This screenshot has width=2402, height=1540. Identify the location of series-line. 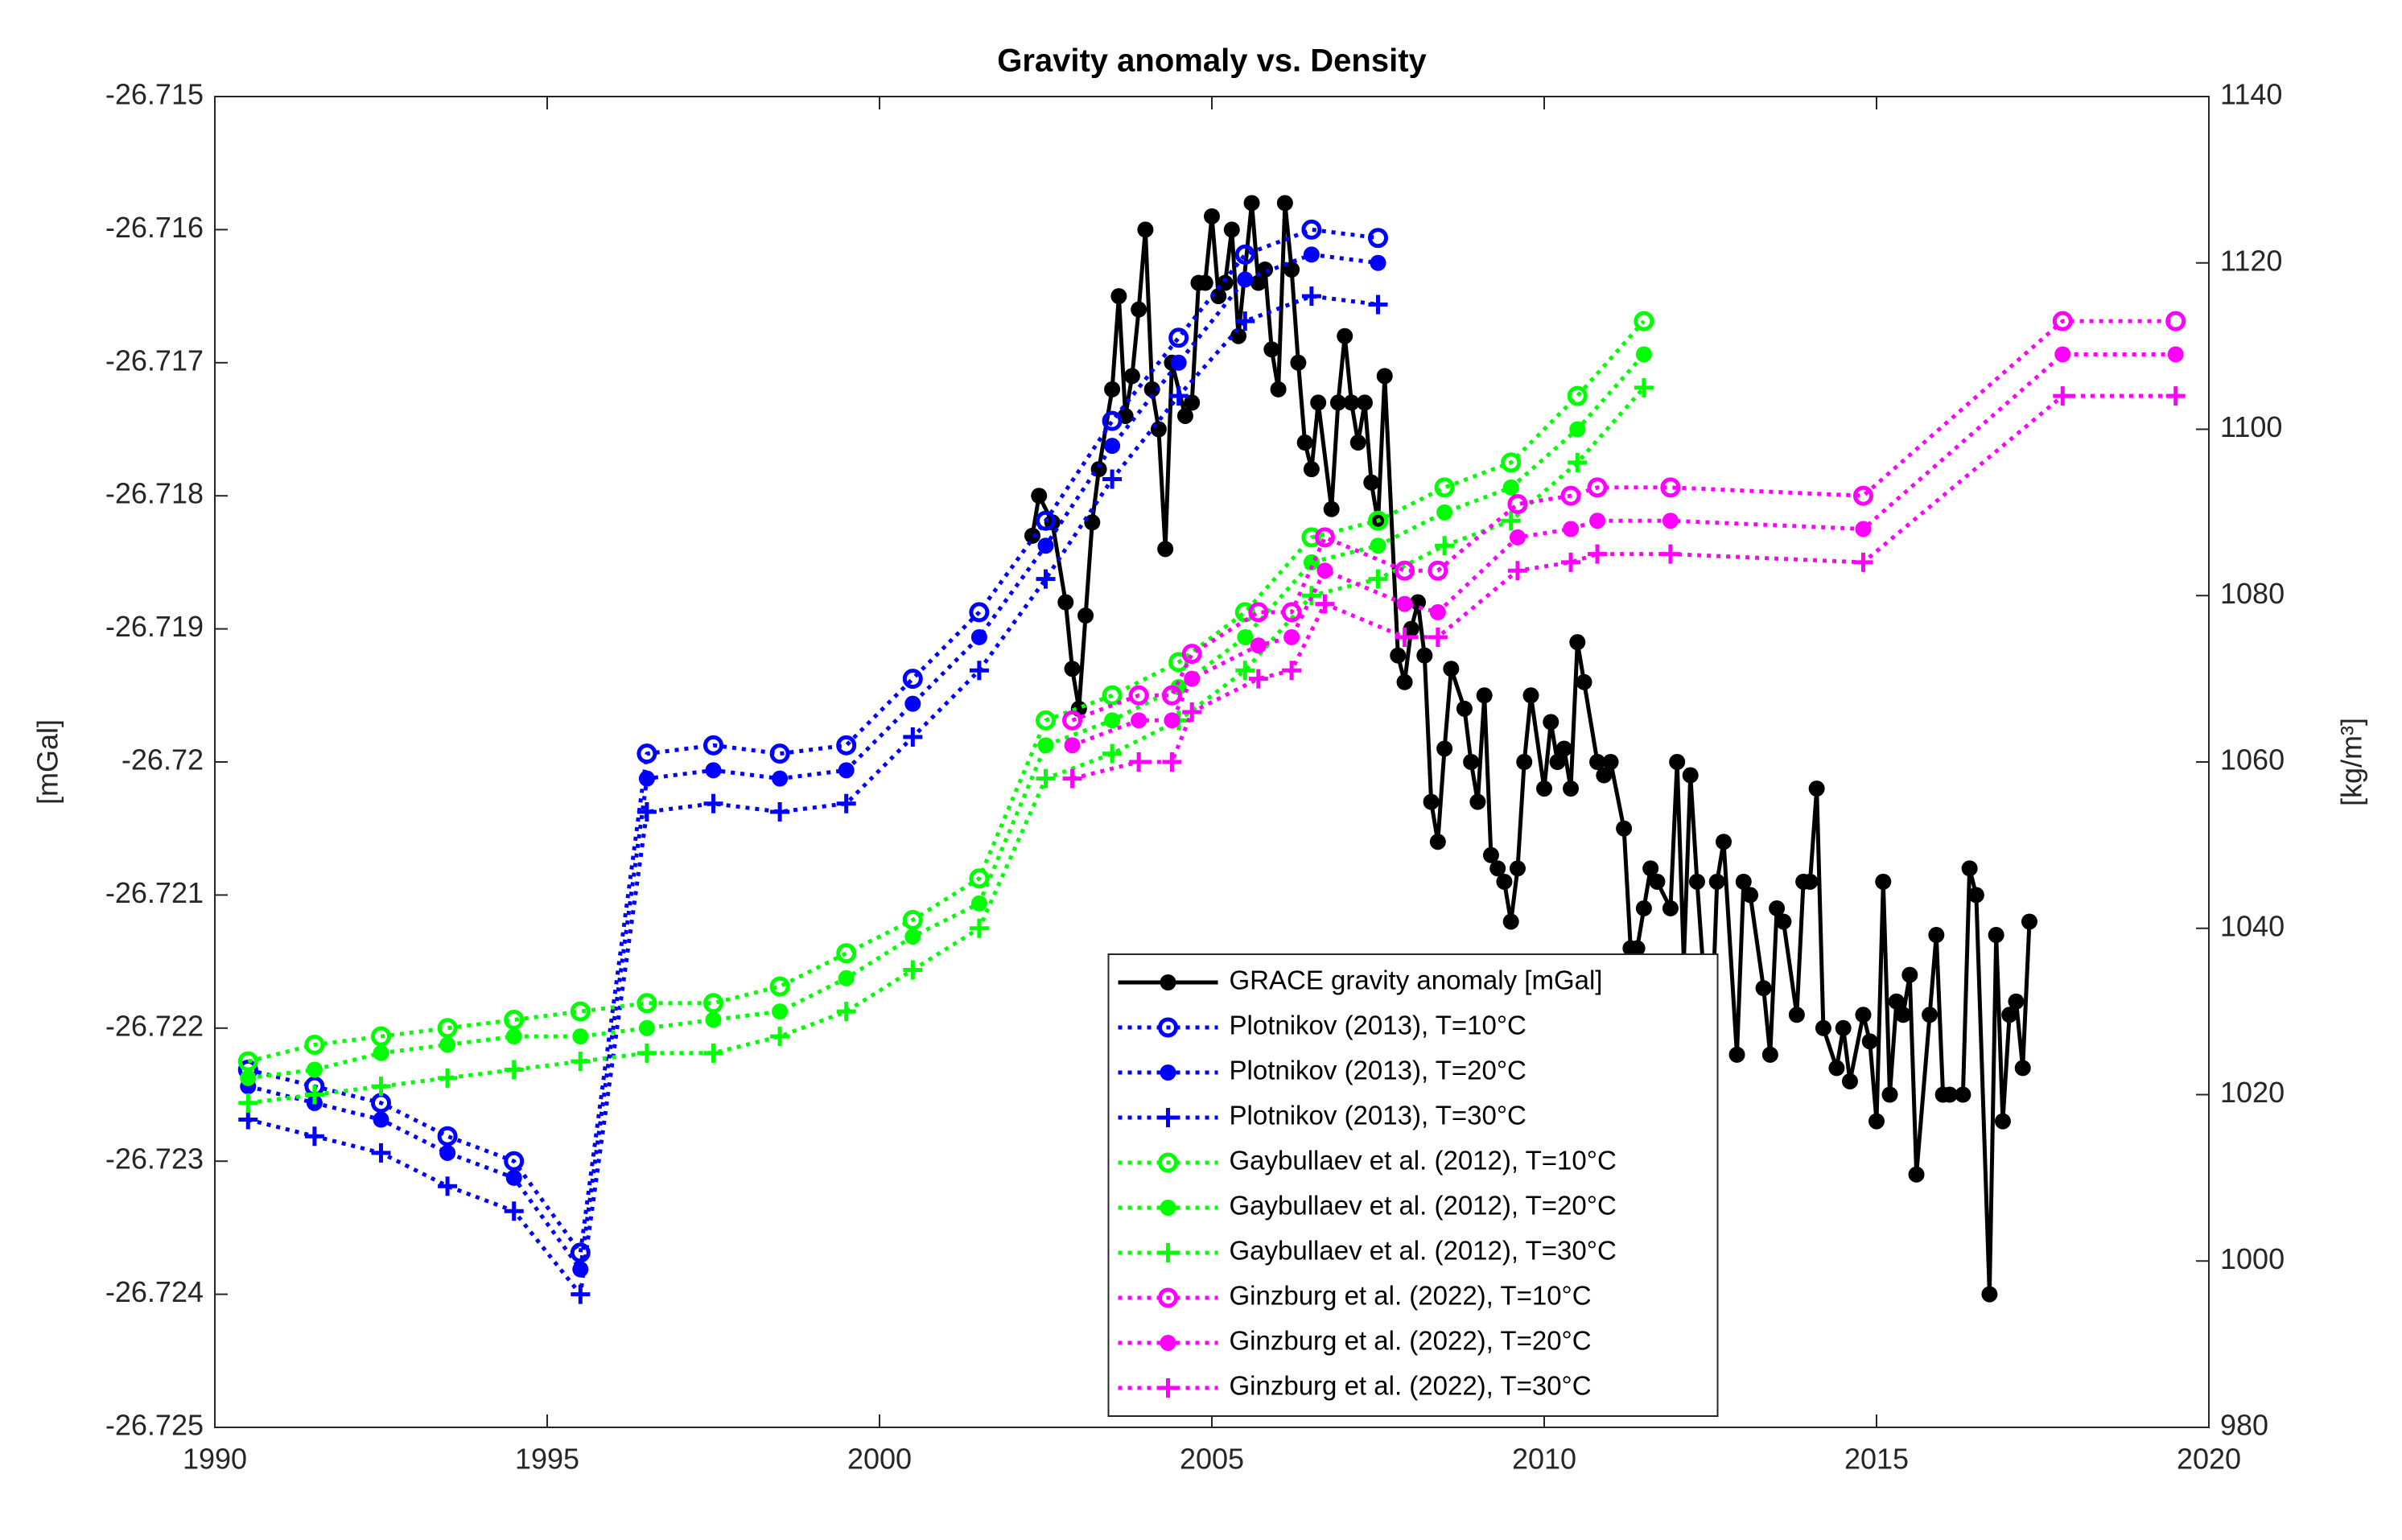
(1623, 521).